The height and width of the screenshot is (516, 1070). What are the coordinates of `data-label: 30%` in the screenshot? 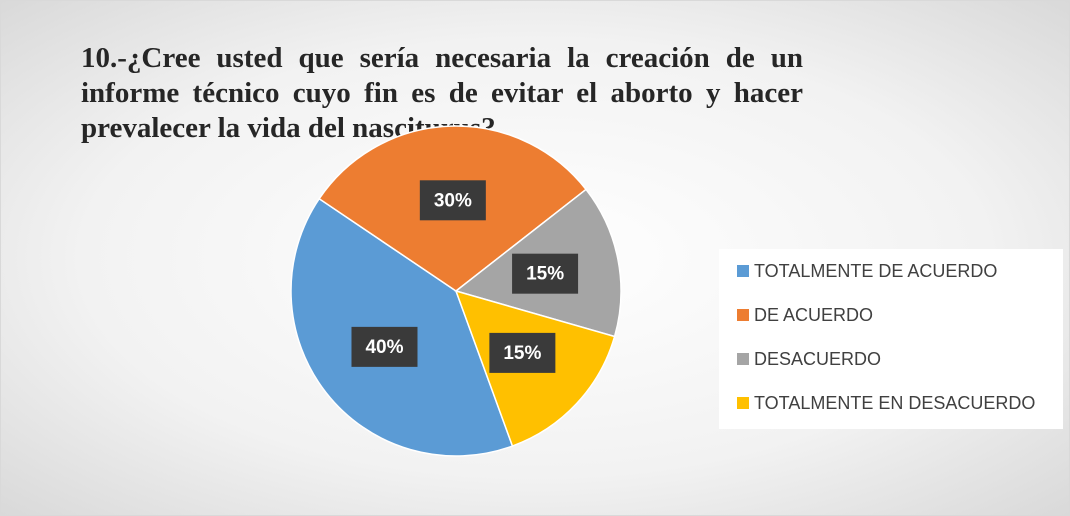 It's located at (453, 200).